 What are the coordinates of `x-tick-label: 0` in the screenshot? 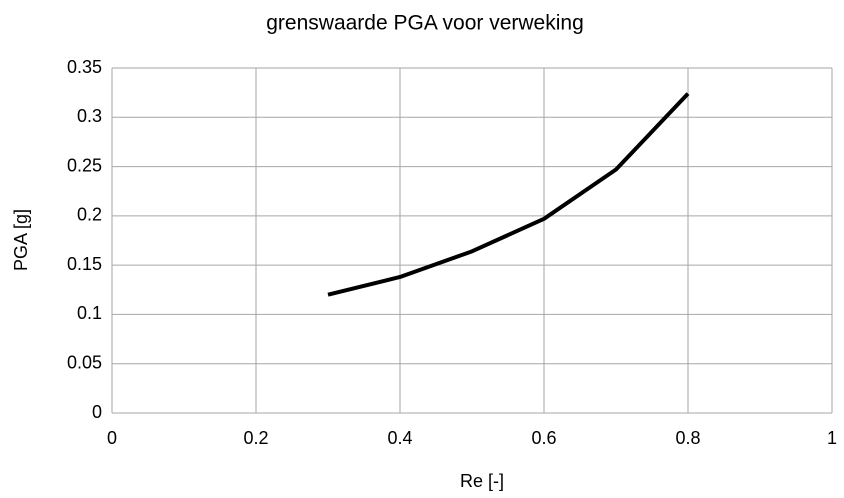 It's located at (112, 438).